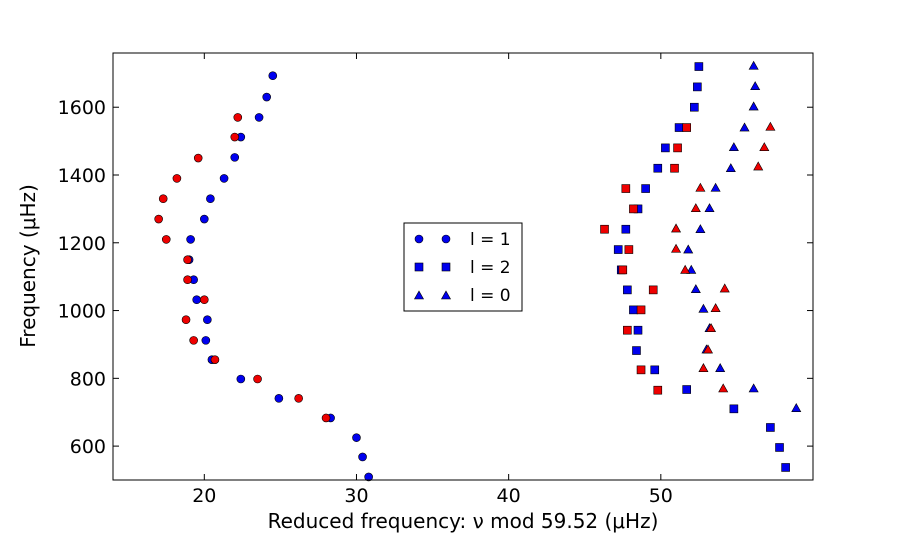 The height and width of the screenshot is (533, 903). I want to click on data-point-s5-p0, so click(723, 388).